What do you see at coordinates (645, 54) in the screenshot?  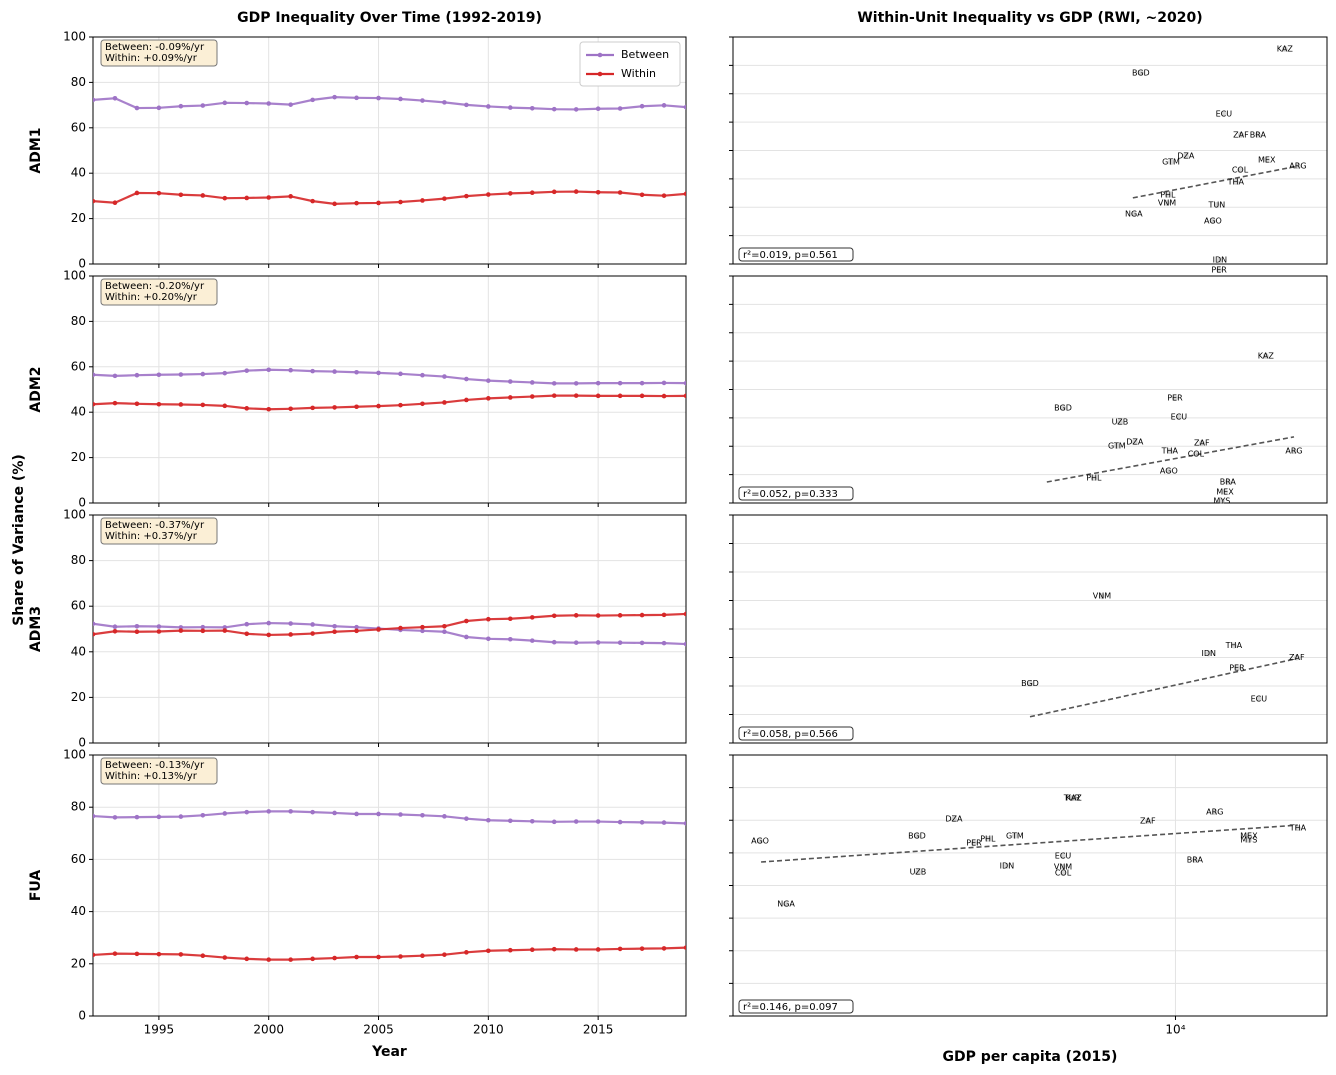 I see `legend-label: Between` at bounding box center [645, 54].